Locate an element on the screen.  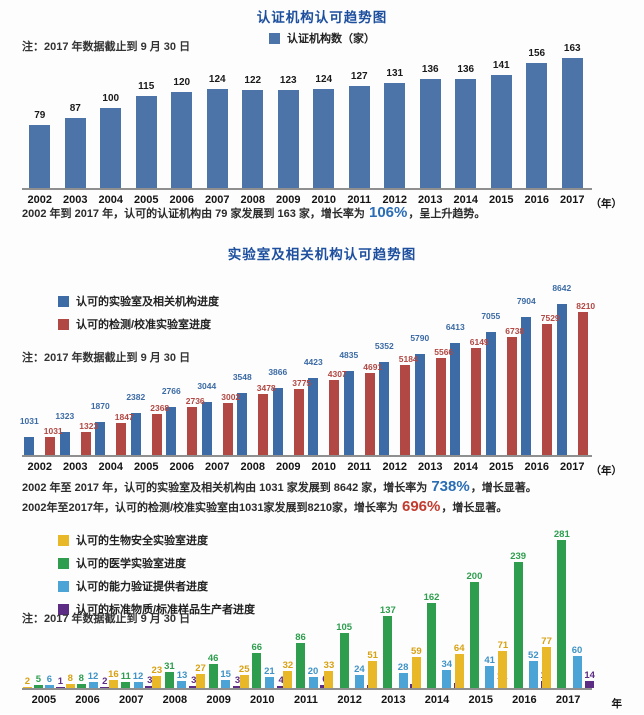
bar-value-label-pt-providers: 12 is located at coordinates (138, 676).